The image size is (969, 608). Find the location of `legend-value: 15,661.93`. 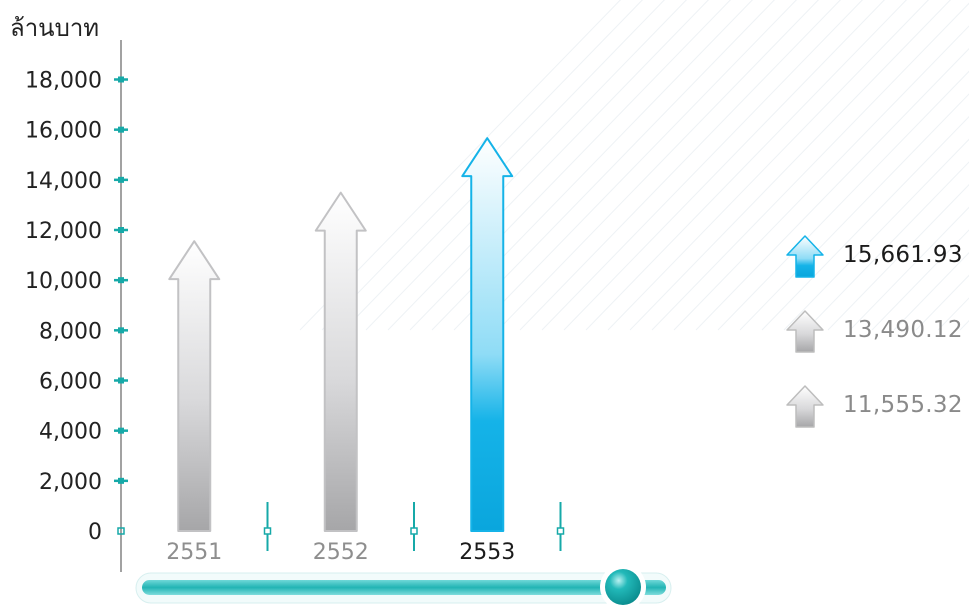

legend-value: 15,661.93 is located at coordinates (903, 255).